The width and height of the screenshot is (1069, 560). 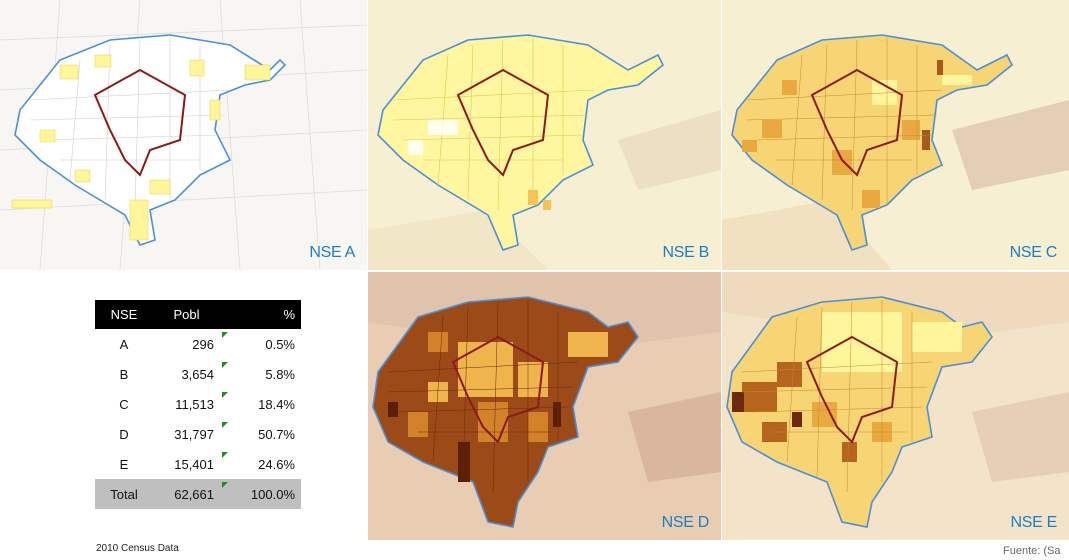 I want to click on nse-e-boundary, so click(x=859, y=412).